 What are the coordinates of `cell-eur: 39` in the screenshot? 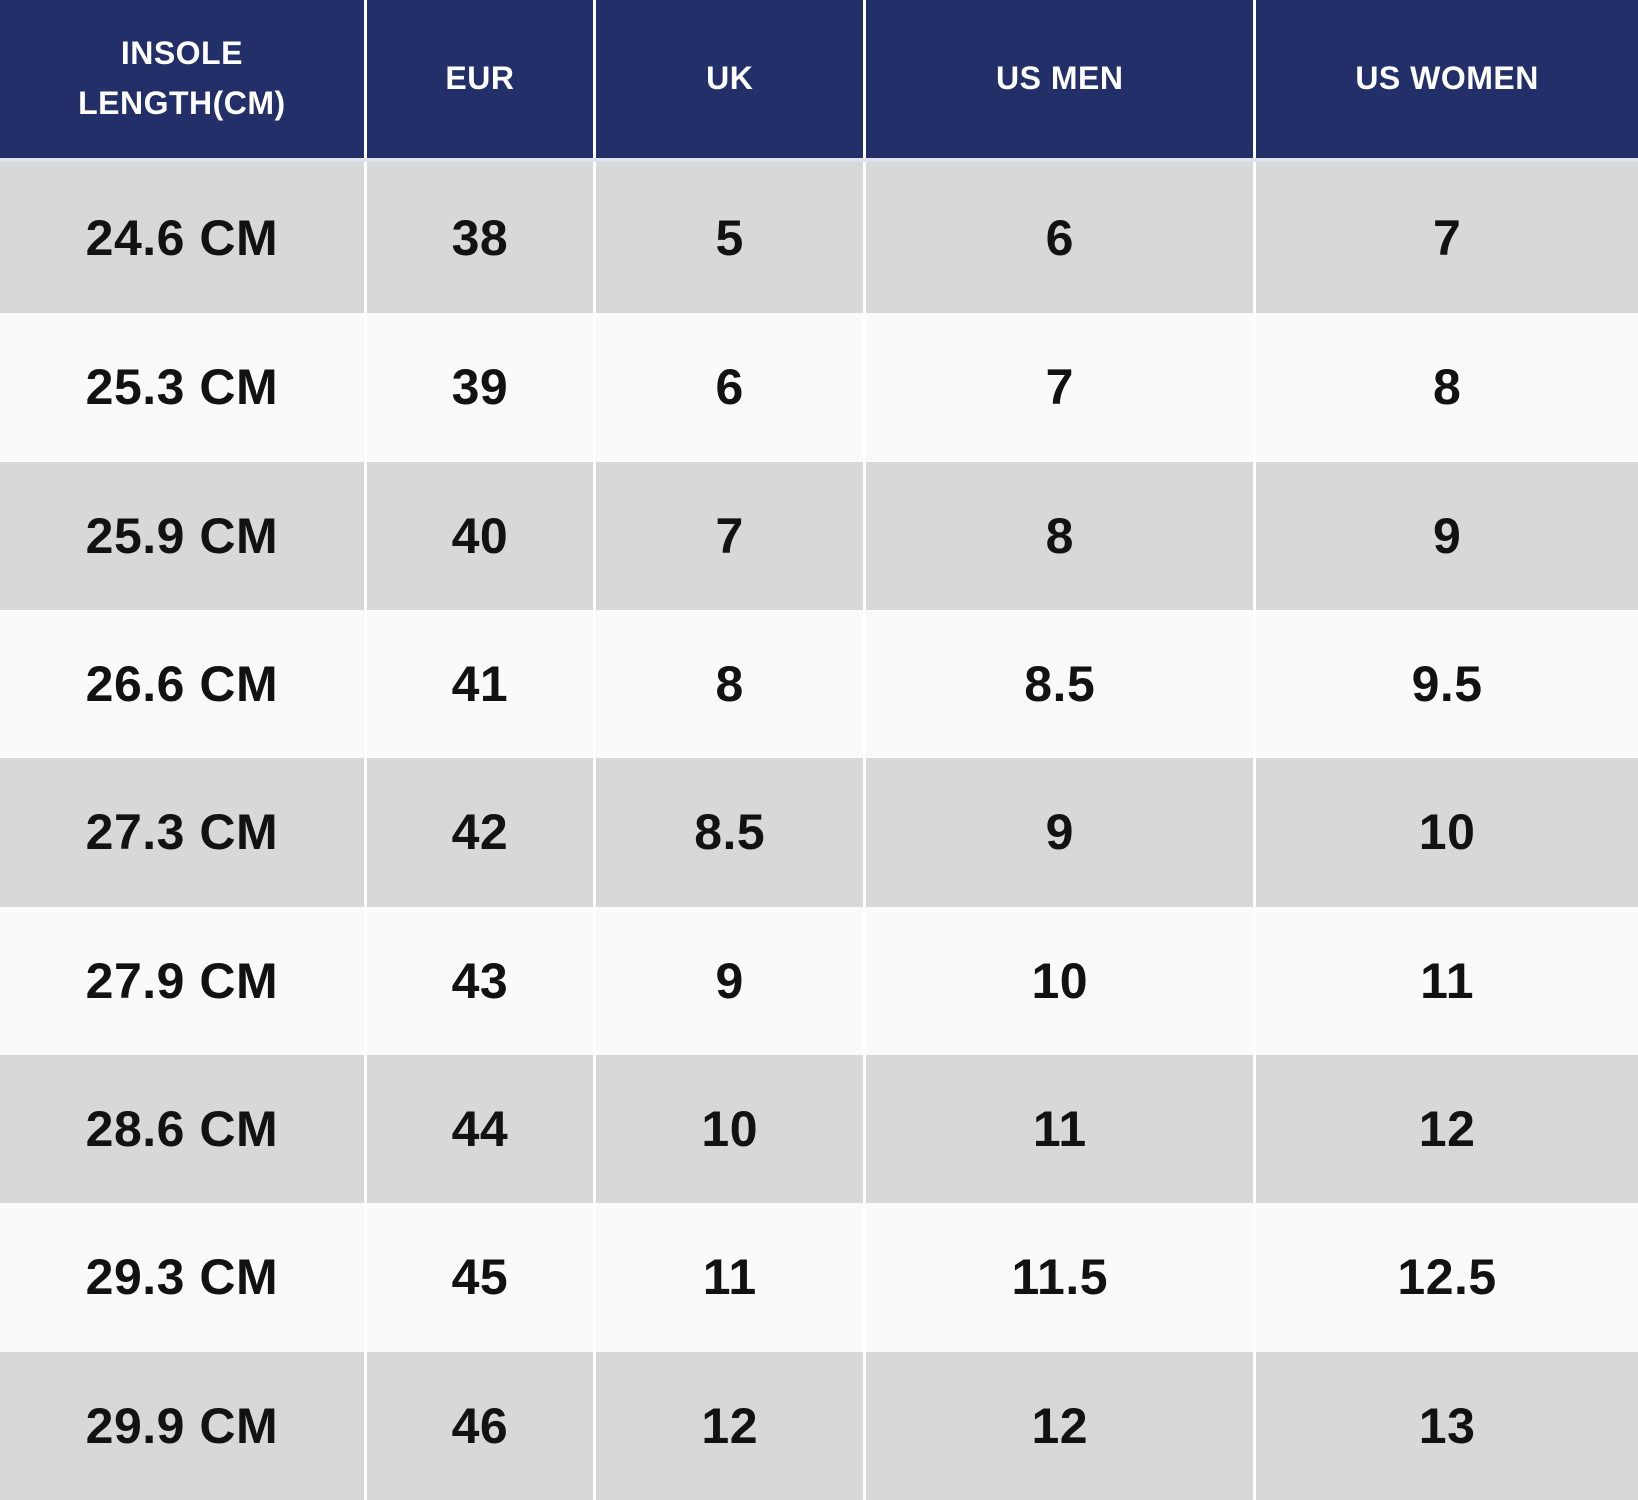 It's located at (479, 387).